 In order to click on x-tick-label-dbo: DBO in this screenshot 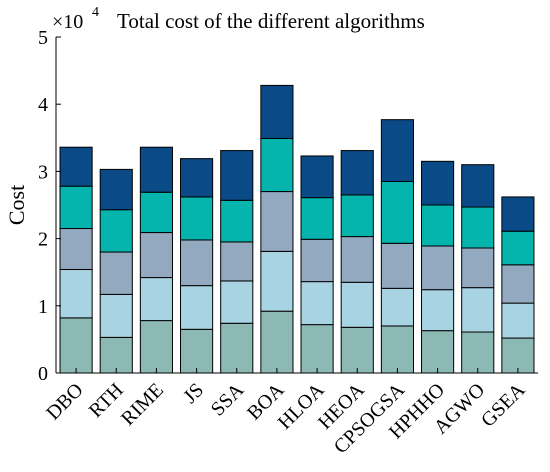, I will do `click(64, 401)`.